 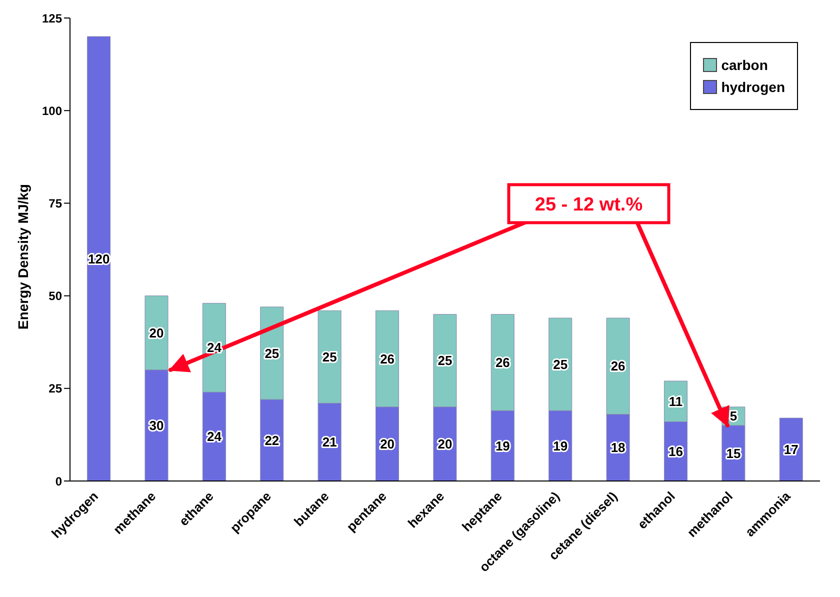 I want to click on annotation: 25 - 12 wt.%, so click(x=588, y=205).